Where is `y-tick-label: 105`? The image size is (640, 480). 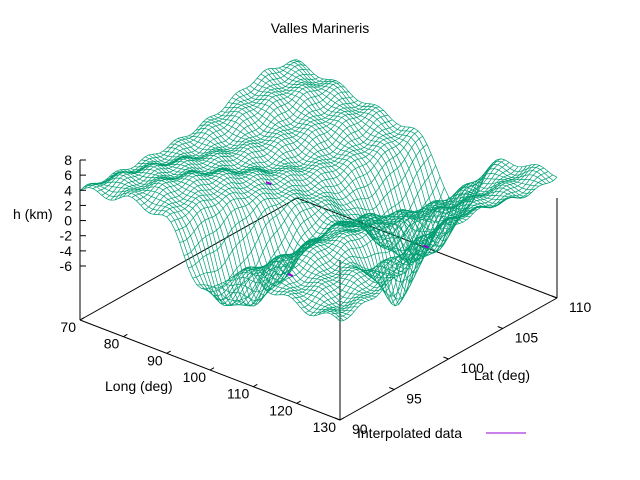
y-tick-label: 105 is located at coordinates (527, 338).